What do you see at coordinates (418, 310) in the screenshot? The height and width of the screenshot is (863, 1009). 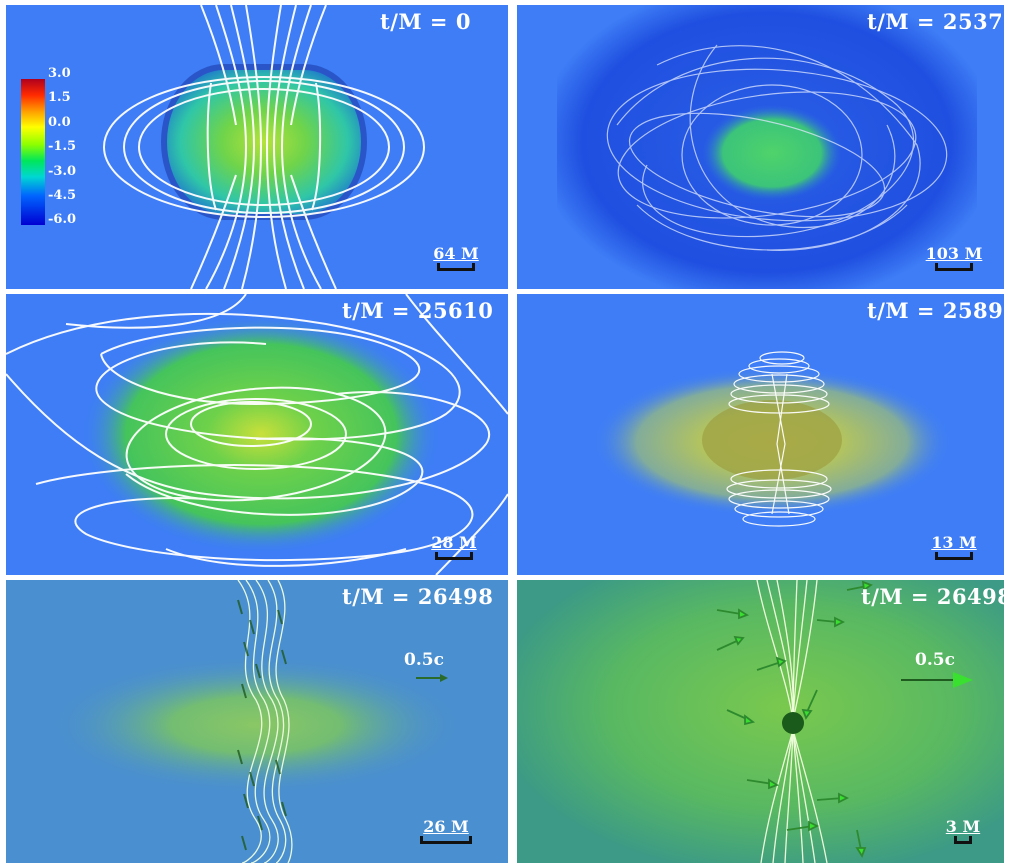 I see `time-label: t/M = 25610` at bounding box center [418, 310].